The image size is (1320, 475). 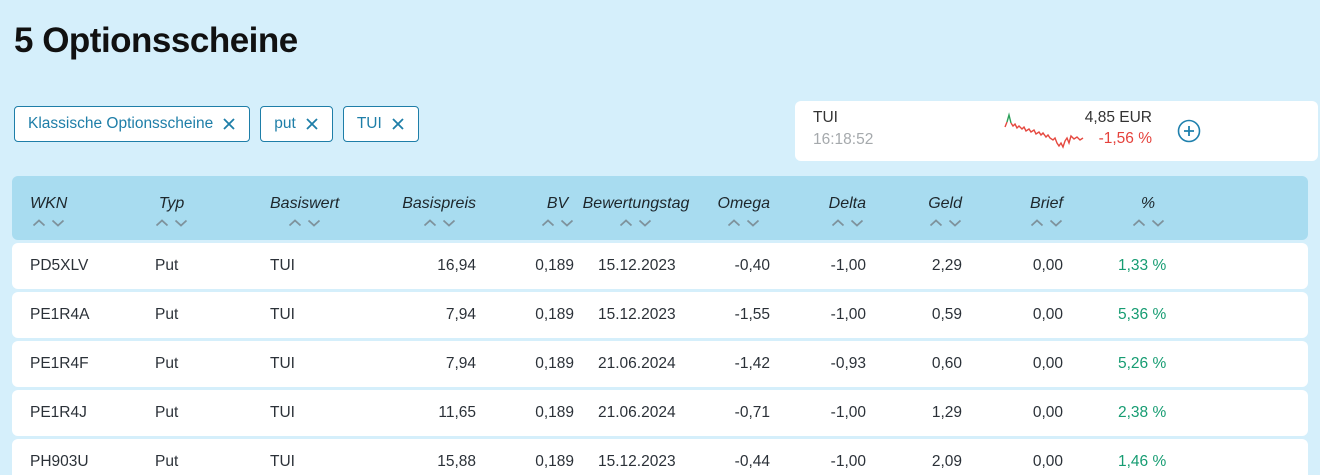 I want to click on filter-chip-put: put, so click(x=296, y=124).